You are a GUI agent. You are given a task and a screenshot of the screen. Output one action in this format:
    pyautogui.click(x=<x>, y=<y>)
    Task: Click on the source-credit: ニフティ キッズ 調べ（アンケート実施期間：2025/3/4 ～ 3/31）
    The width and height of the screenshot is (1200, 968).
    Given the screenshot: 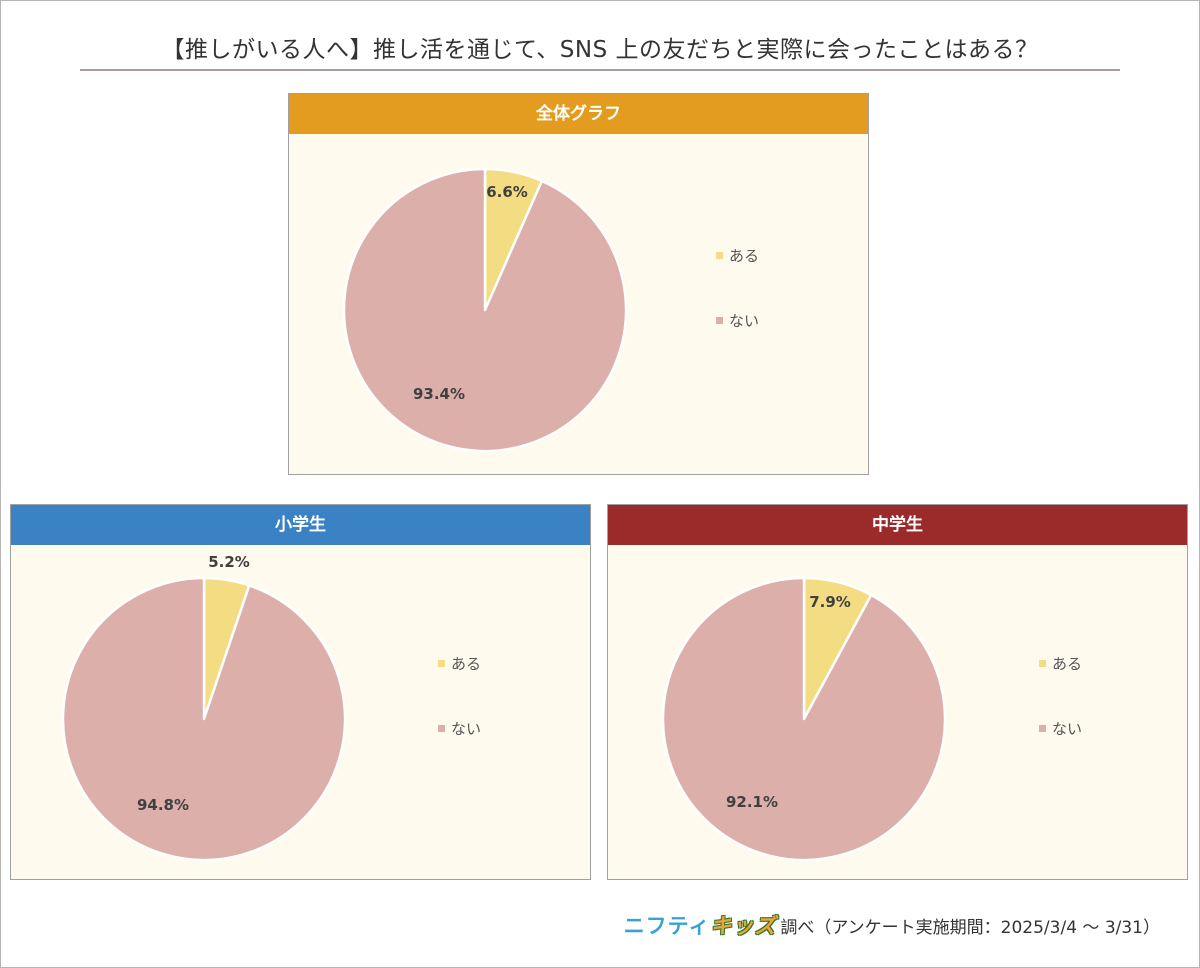 What is the action you would take?
    pyautogui.click(x=892, y=925)
    